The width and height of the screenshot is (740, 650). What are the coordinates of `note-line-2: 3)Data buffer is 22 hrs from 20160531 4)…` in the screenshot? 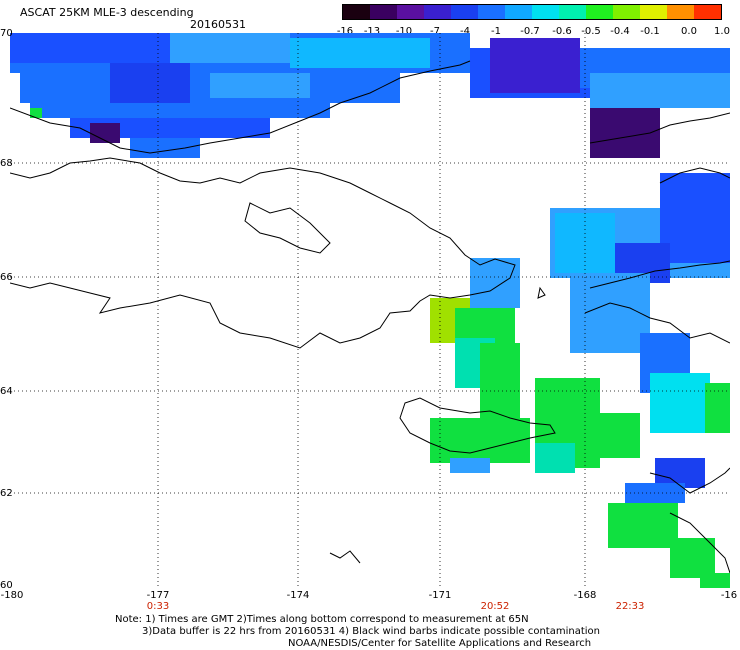 It's located at (371, 631).